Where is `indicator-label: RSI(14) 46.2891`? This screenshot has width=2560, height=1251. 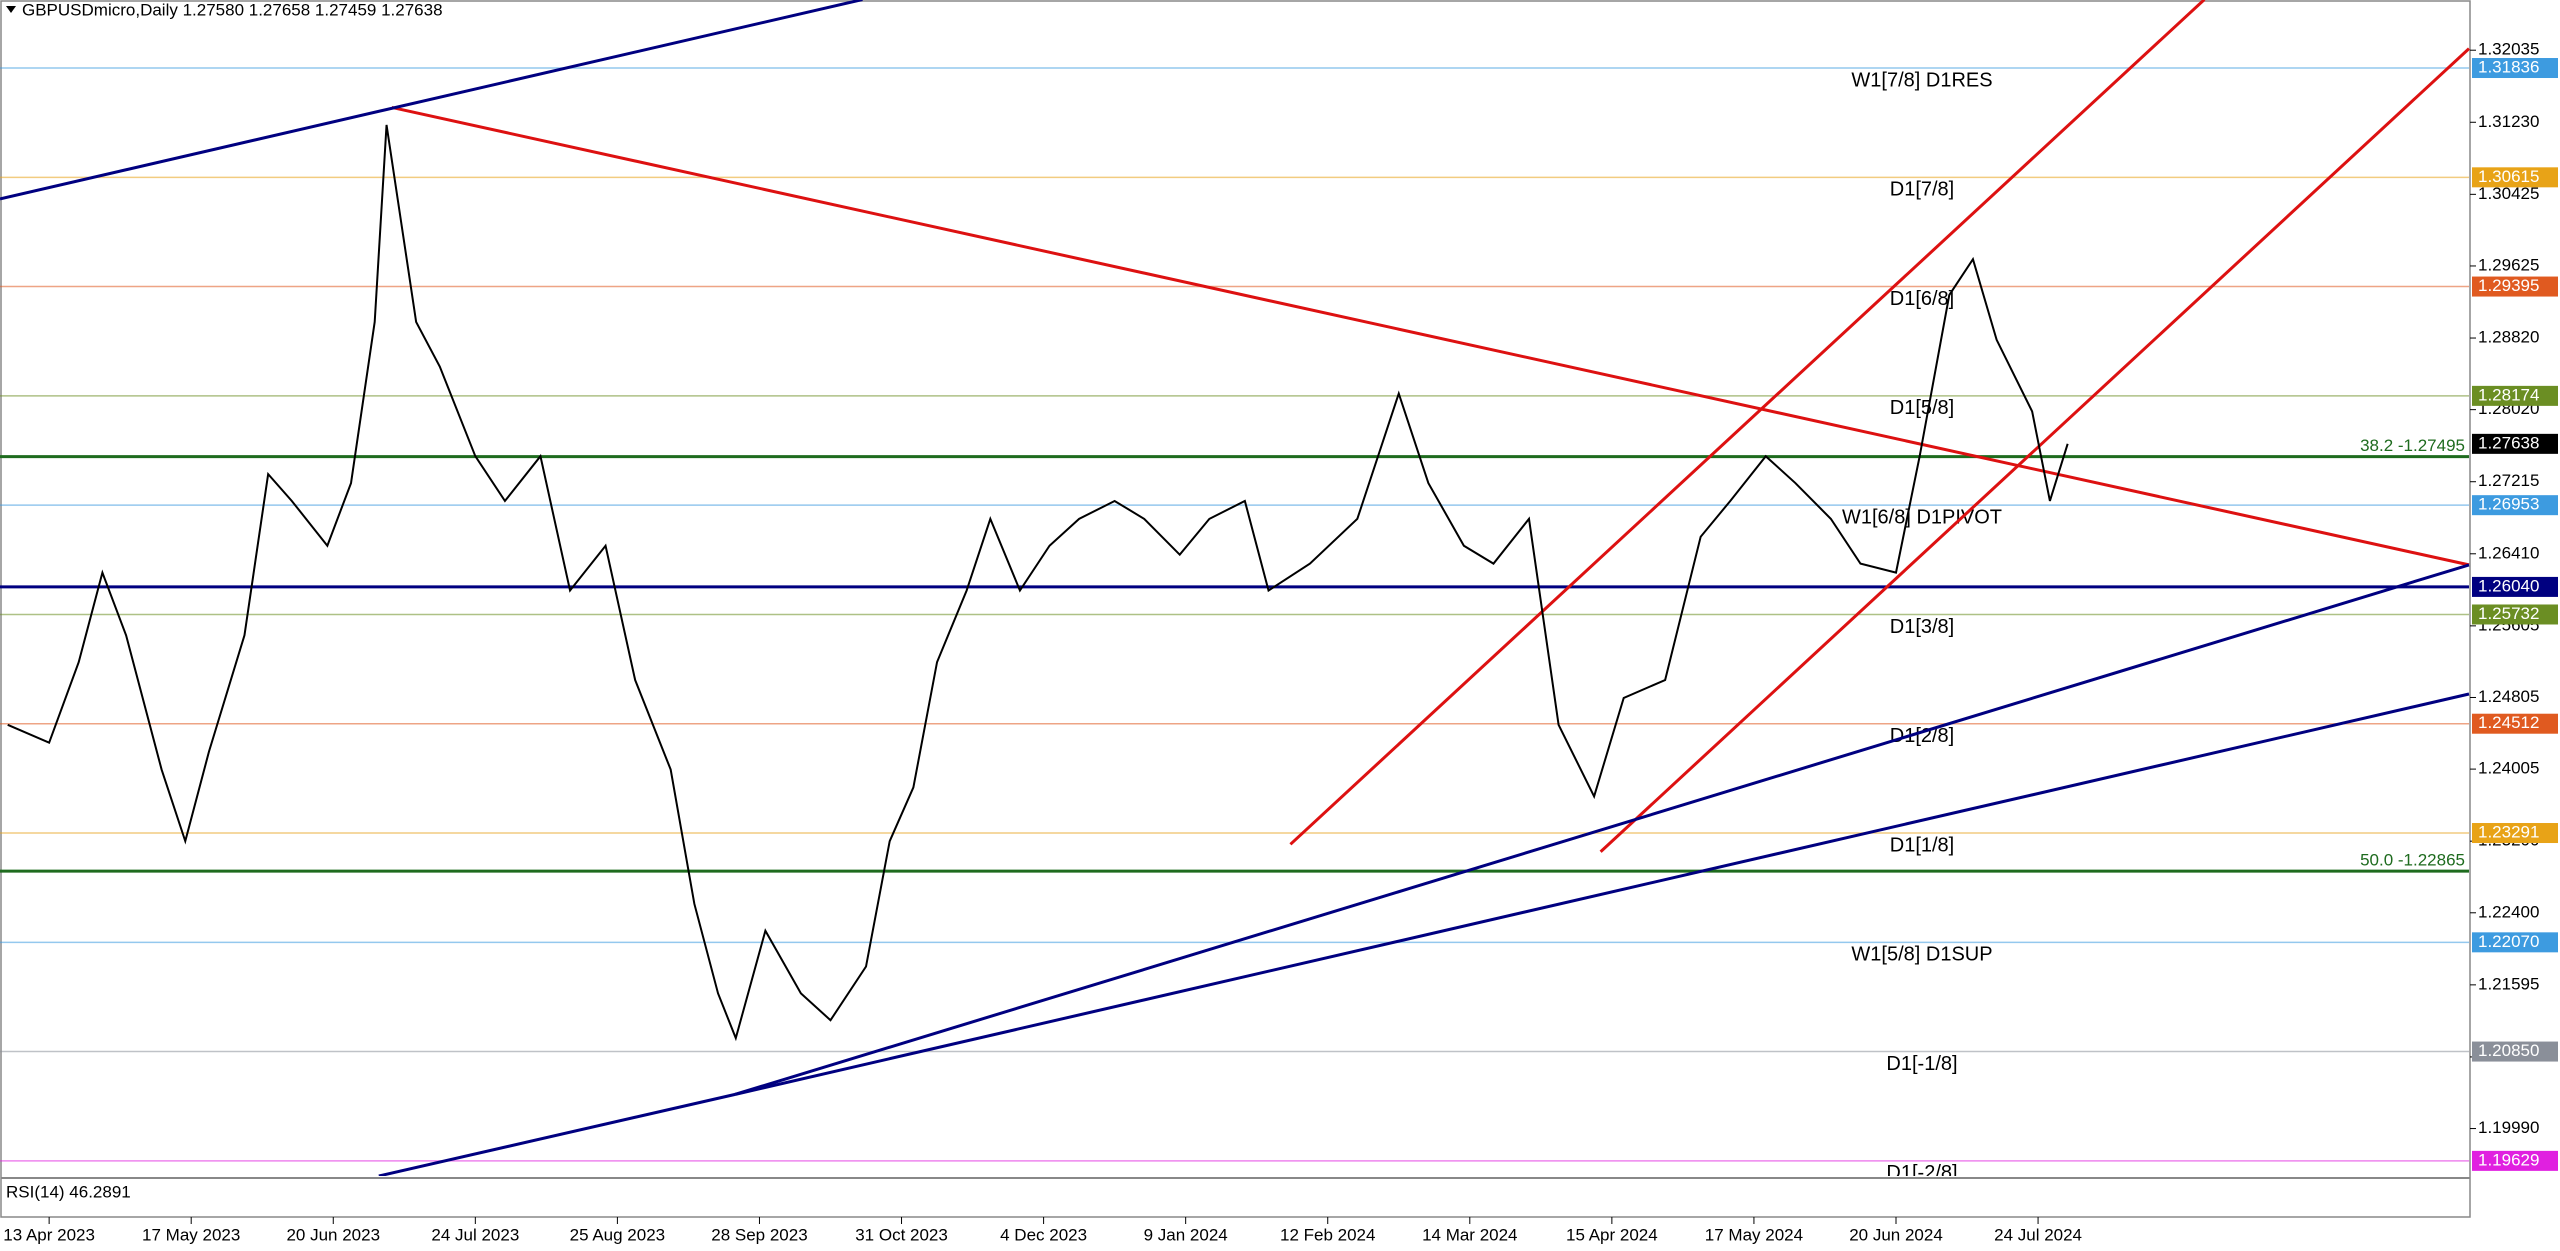
indicator-label: RSI(14) 46.2891 is located at coordinates (68, 1191).